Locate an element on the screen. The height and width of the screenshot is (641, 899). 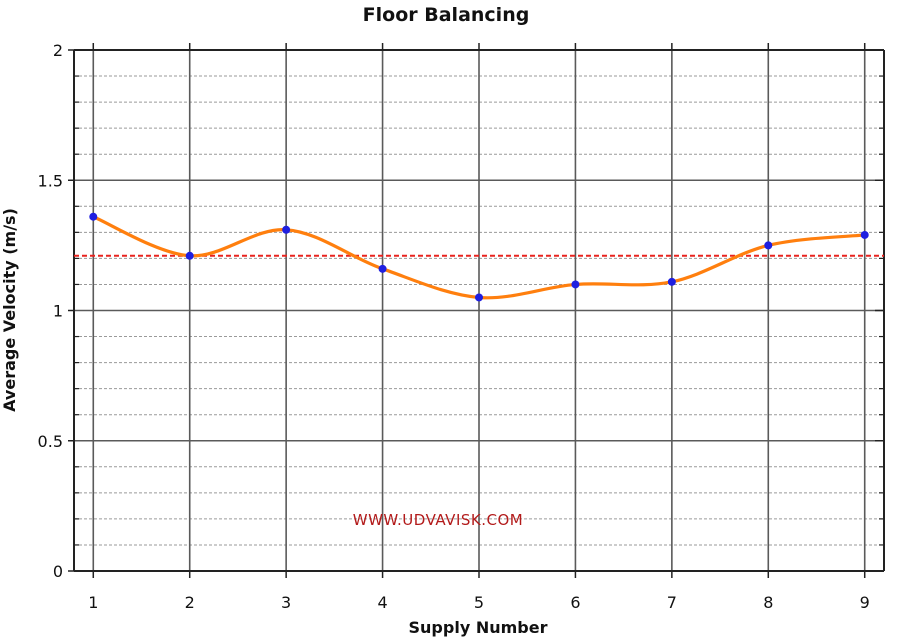
y-tick-label: 0 is located at coordinates (58, 571).